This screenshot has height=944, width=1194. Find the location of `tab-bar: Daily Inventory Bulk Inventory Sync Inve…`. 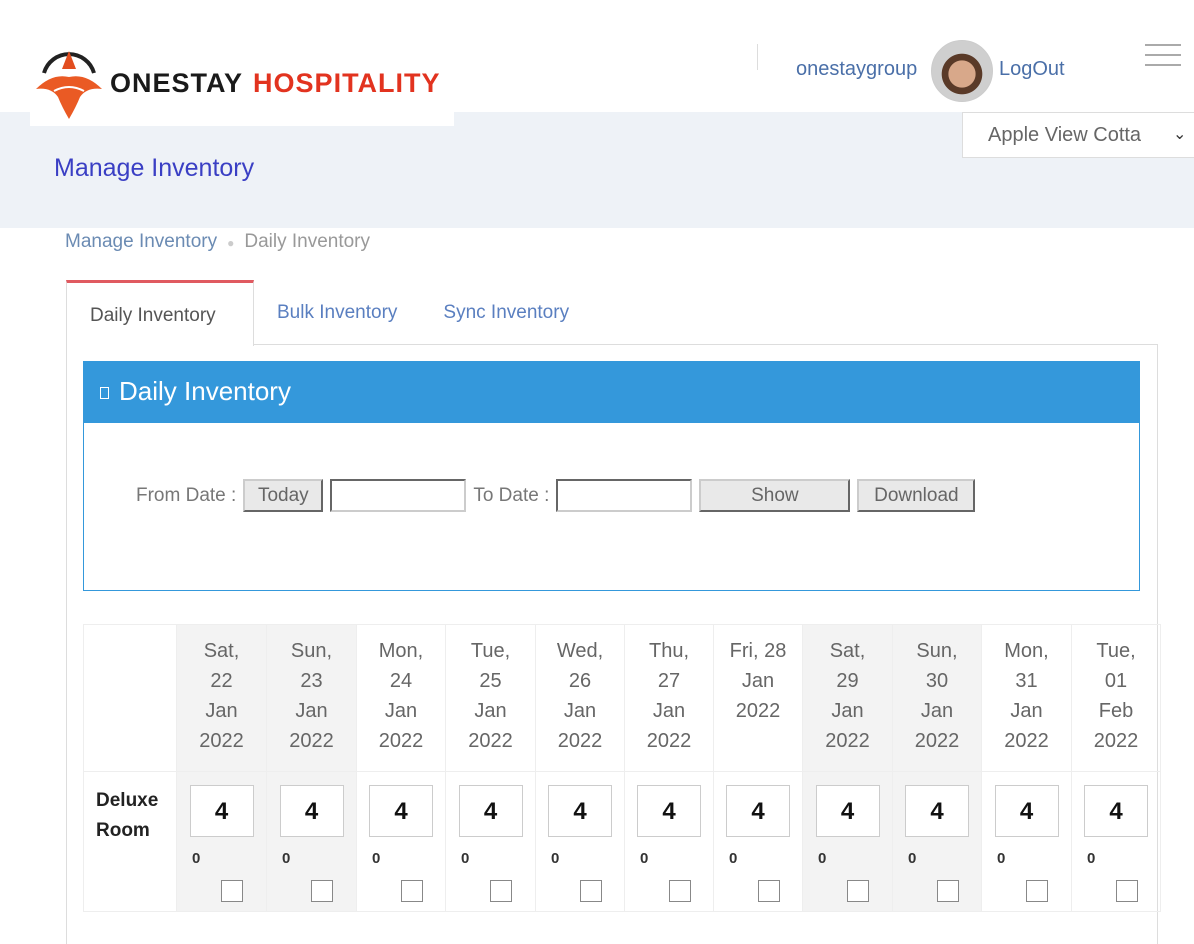

tab-bar: Daily Inventory Bulk Inventory Sync Inve… is located at coordinates (329, 313).